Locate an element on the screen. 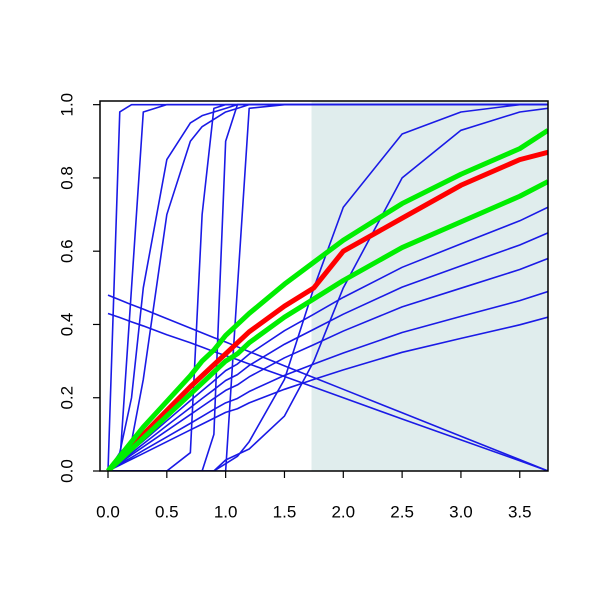 This screenshot has width=600, height=600. y-tick-label: 0.8 is located at coordinates (66, 178).